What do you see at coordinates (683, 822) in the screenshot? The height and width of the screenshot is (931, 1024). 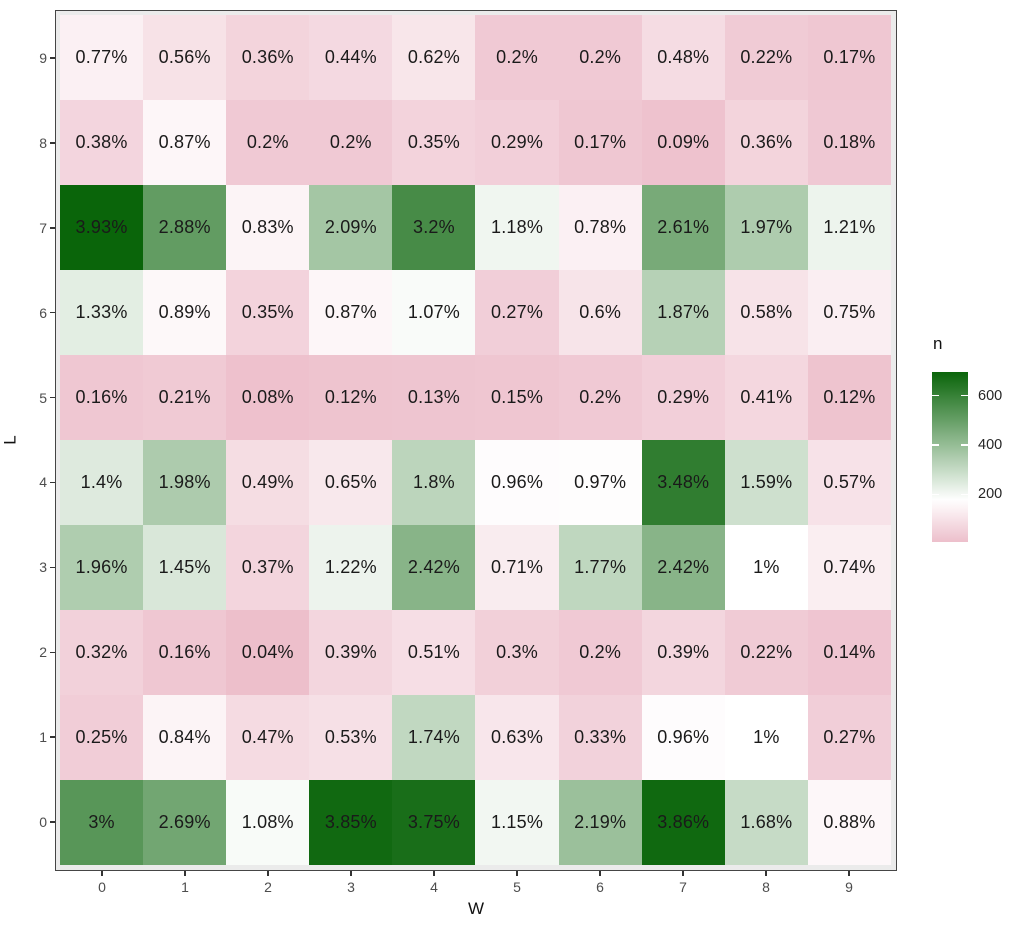 I see `heatmap-cell: 3.86%` at bounding box center [683, 822].